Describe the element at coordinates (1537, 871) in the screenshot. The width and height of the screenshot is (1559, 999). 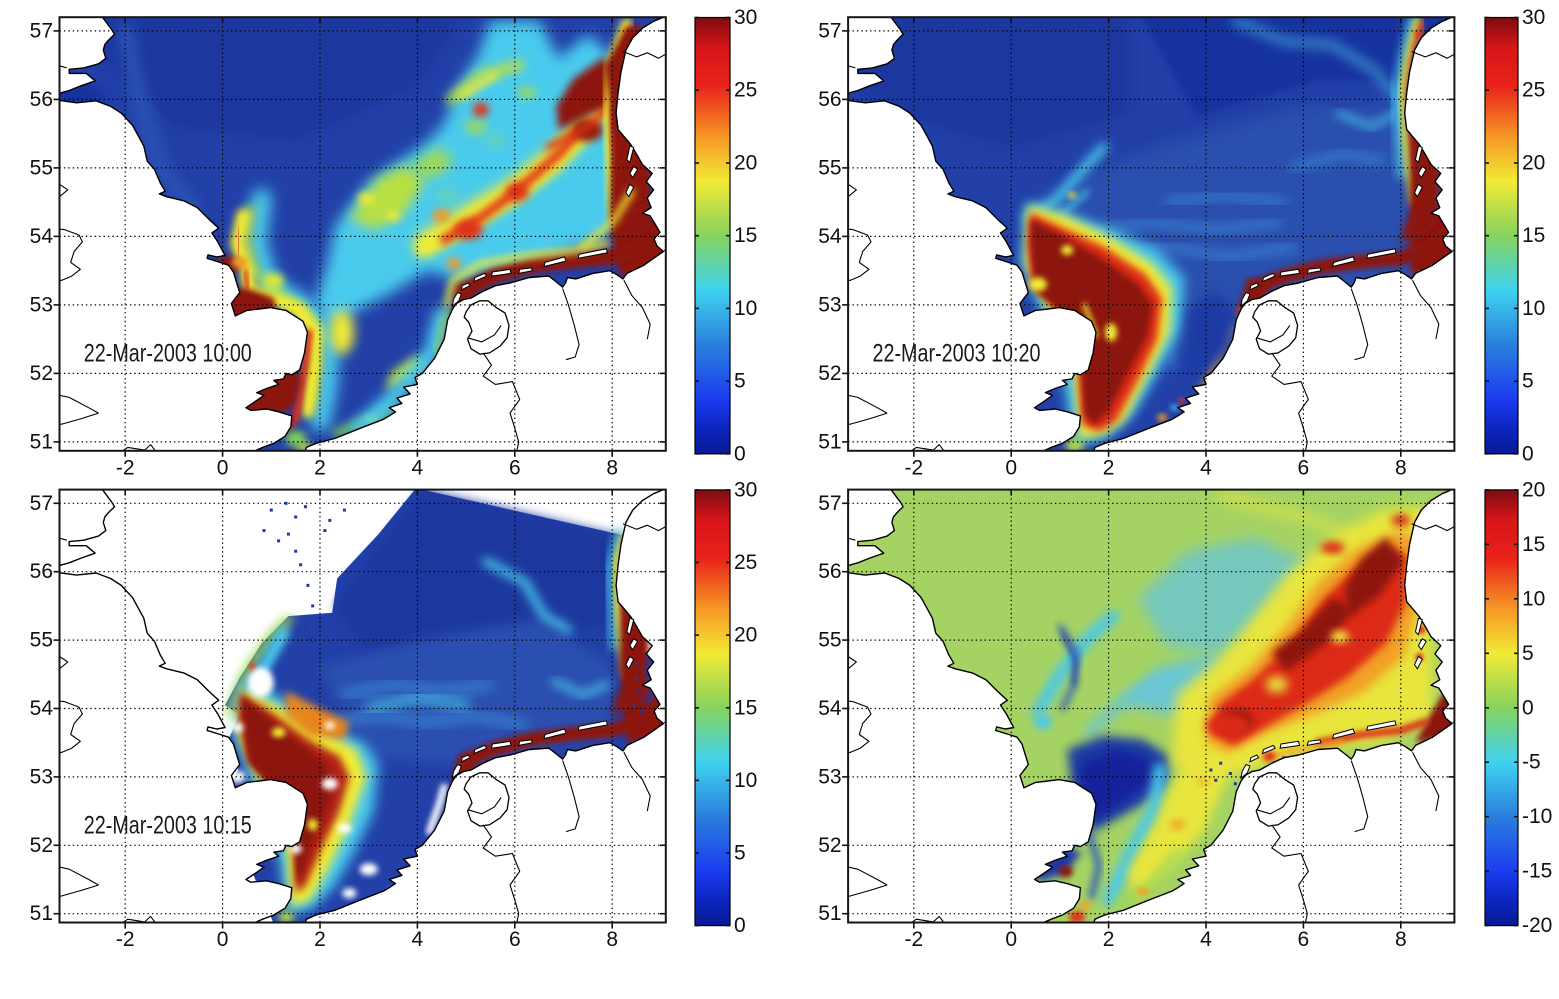
I see `svg-text: -15` at that location.